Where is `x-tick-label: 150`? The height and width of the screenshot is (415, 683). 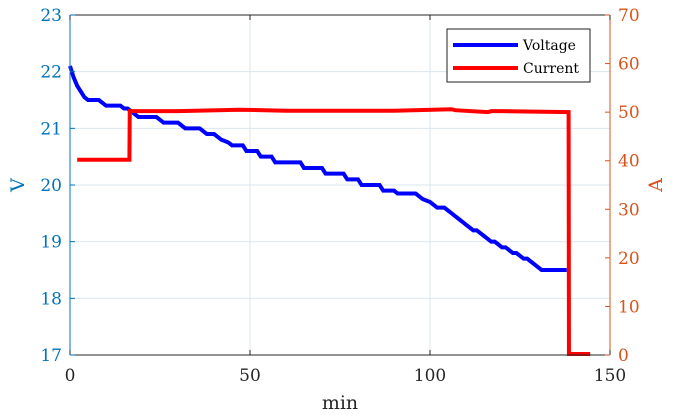
x-tick-label: 150 is located at coordinates (610, 376).